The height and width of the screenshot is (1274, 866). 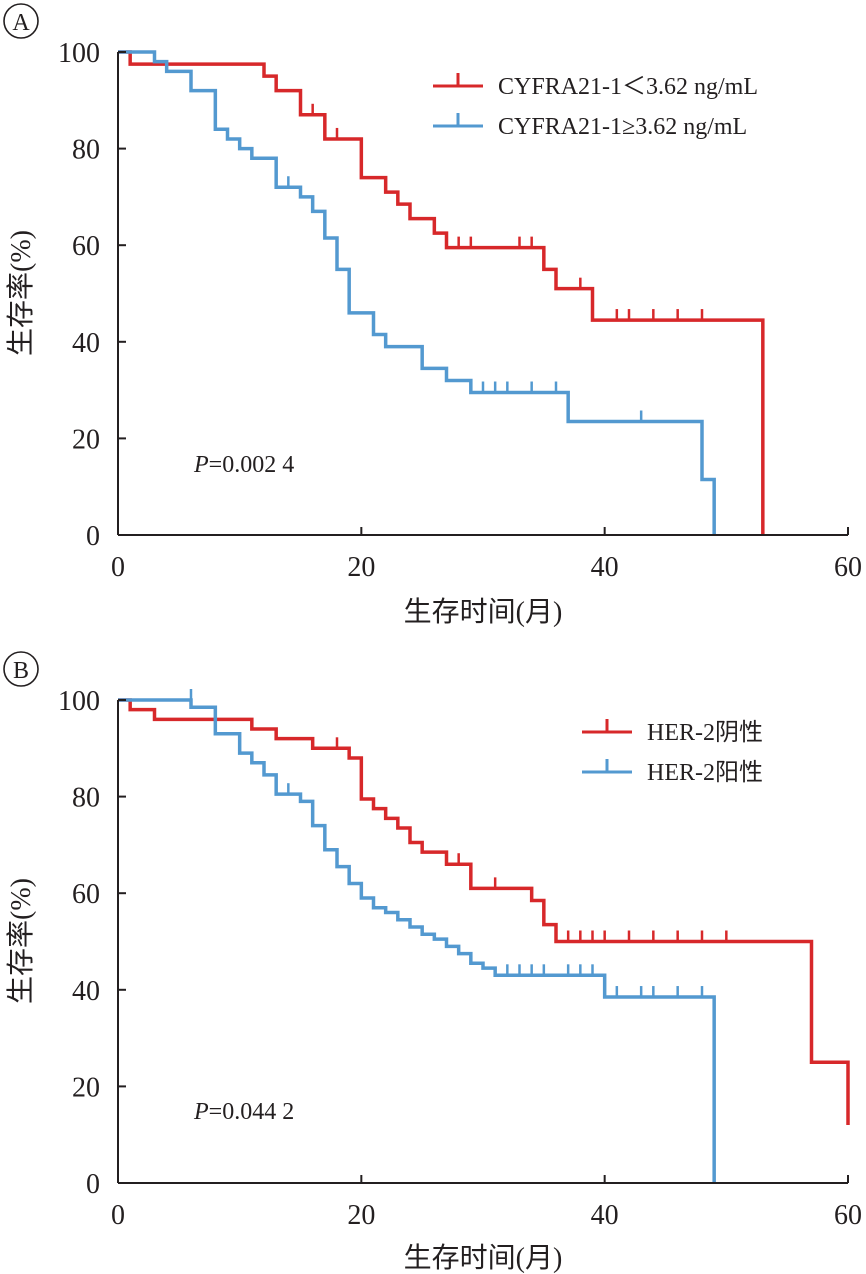 I want to click on p-value-annotation: P=0.044 2, so click(x=243, y=1112).